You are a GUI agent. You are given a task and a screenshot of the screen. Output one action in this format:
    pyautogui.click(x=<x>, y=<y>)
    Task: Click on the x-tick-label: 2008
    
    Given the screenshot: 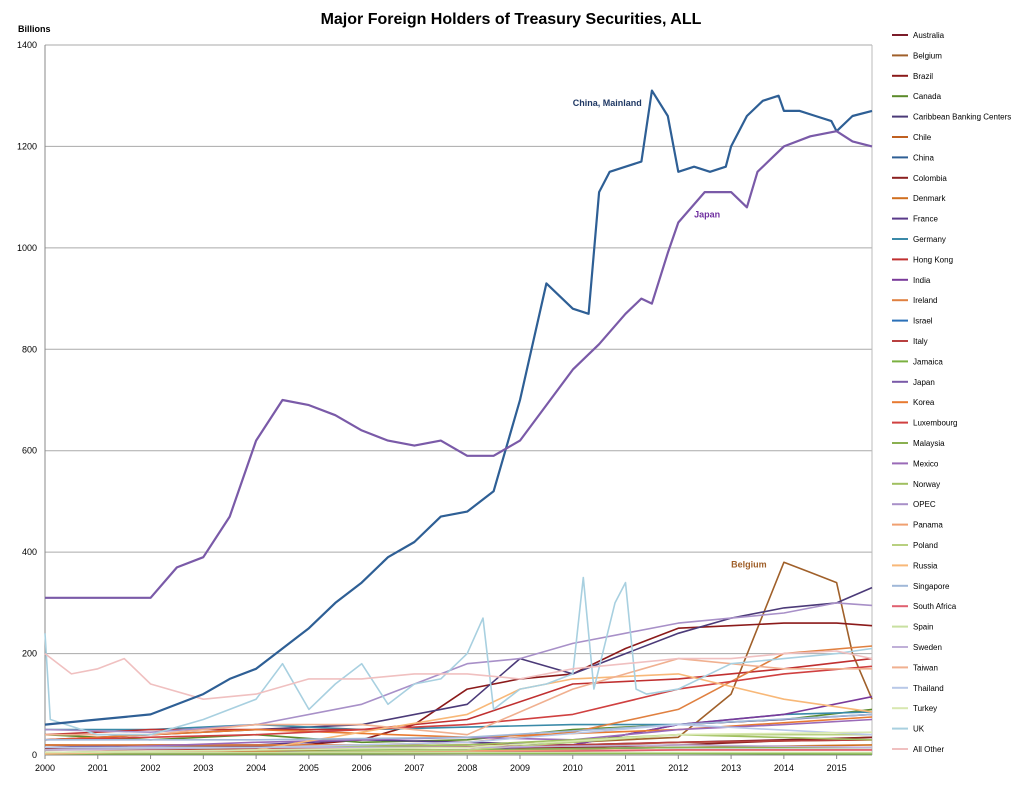 What is the action you would take?
    pyautogui.click(x=467, y=768)
    